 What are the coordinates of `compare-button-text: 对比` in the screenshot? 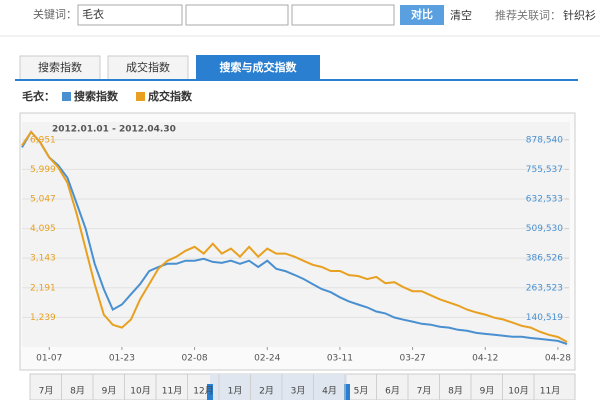 It's located at (422, 14).